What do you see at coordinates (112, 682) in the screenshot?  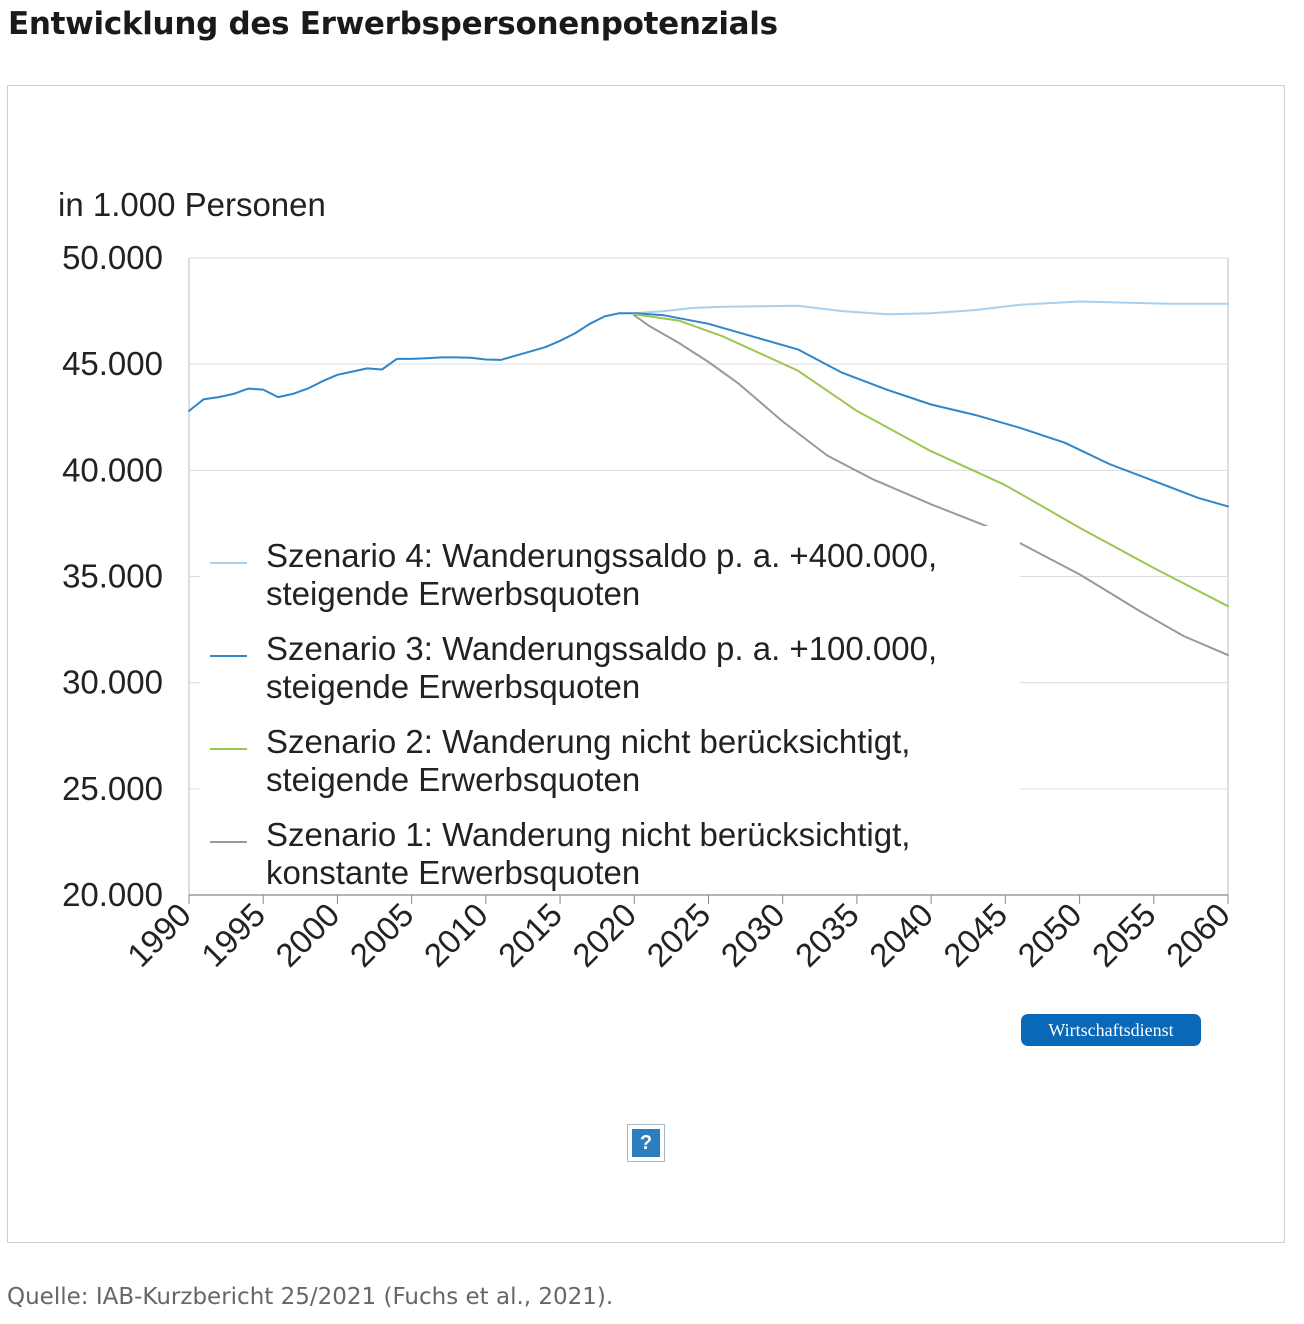 I see `y-tick-label: 30.000` at bounding box center [112, 682].